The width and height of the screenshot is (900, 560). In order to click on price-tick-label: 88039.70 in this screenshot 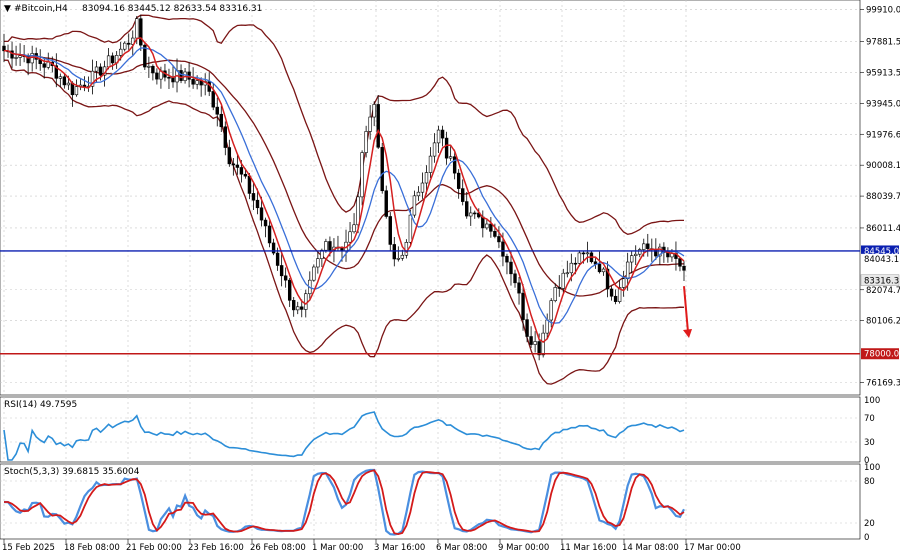, I will do `click(883, 197)`.